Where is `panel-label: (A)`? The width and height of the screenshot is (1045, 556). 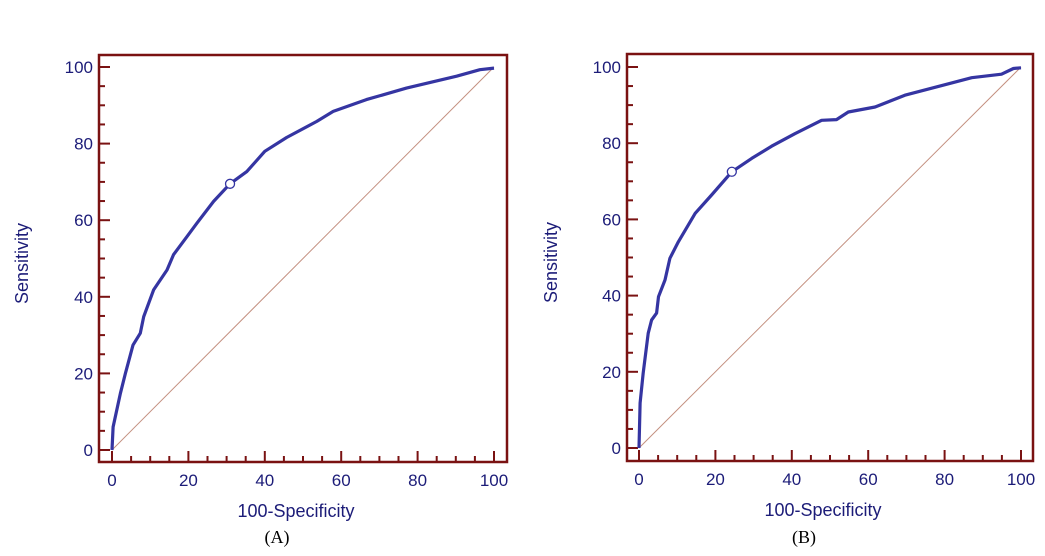
panel-label: (A) is located at coordinates (277, 537).